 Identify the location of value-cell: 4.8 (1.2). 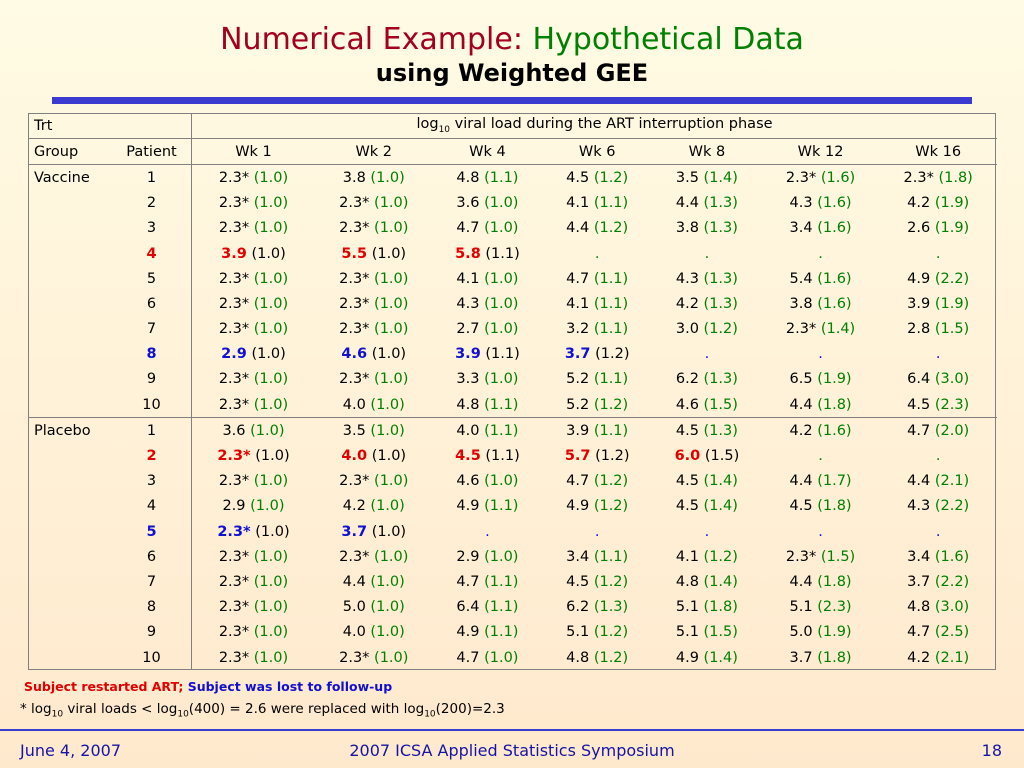
(597, 657).